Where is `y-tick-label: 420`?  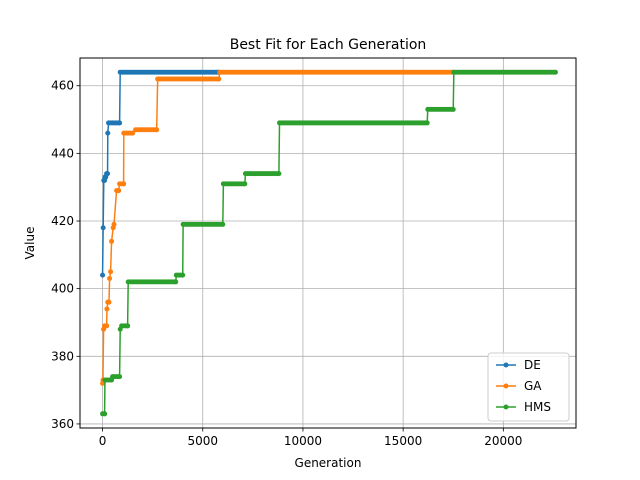
y-tick-label: 420 is located at coordinates (62, 221).